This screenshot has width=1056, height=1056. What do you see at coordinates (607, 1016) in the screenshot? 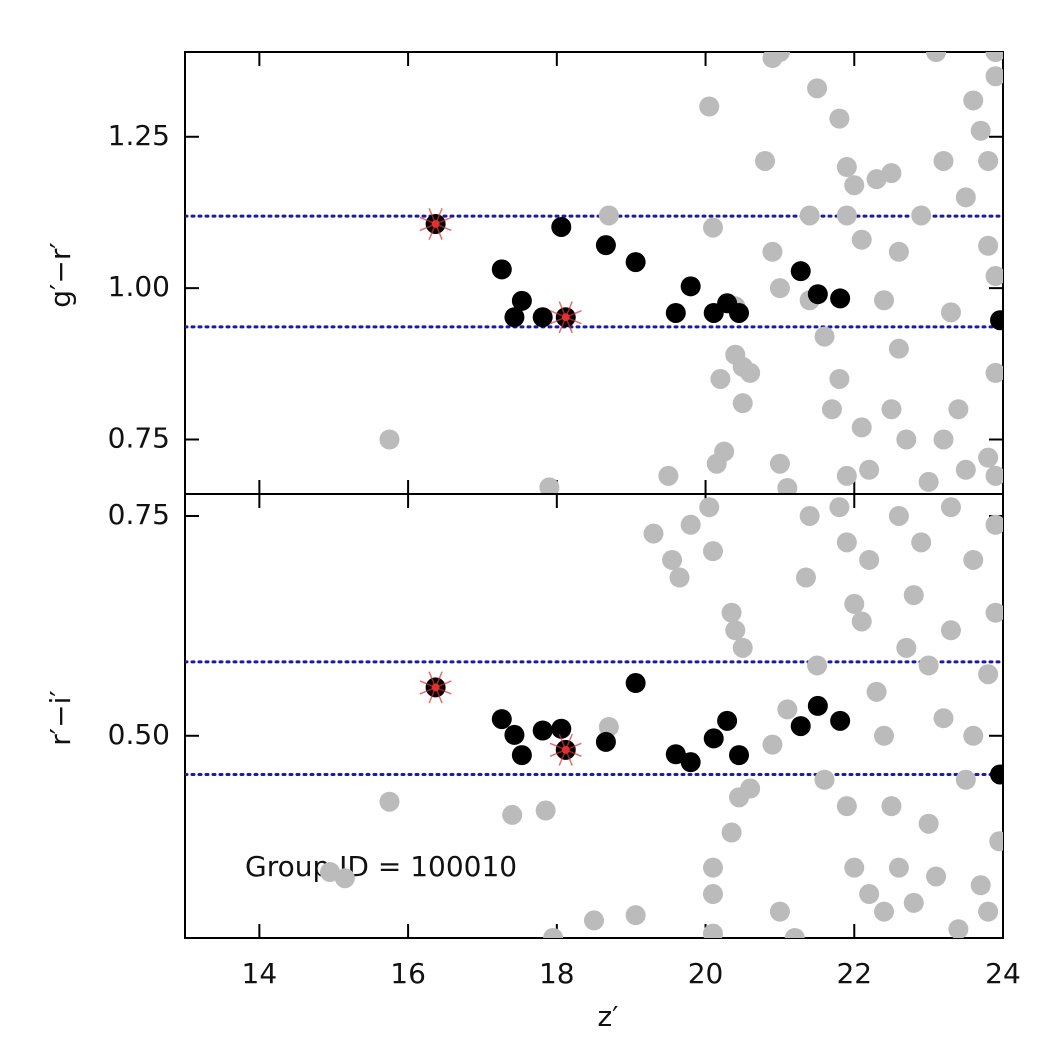
I see `x-axis-label: z′` at bounding box center [607, 1016].